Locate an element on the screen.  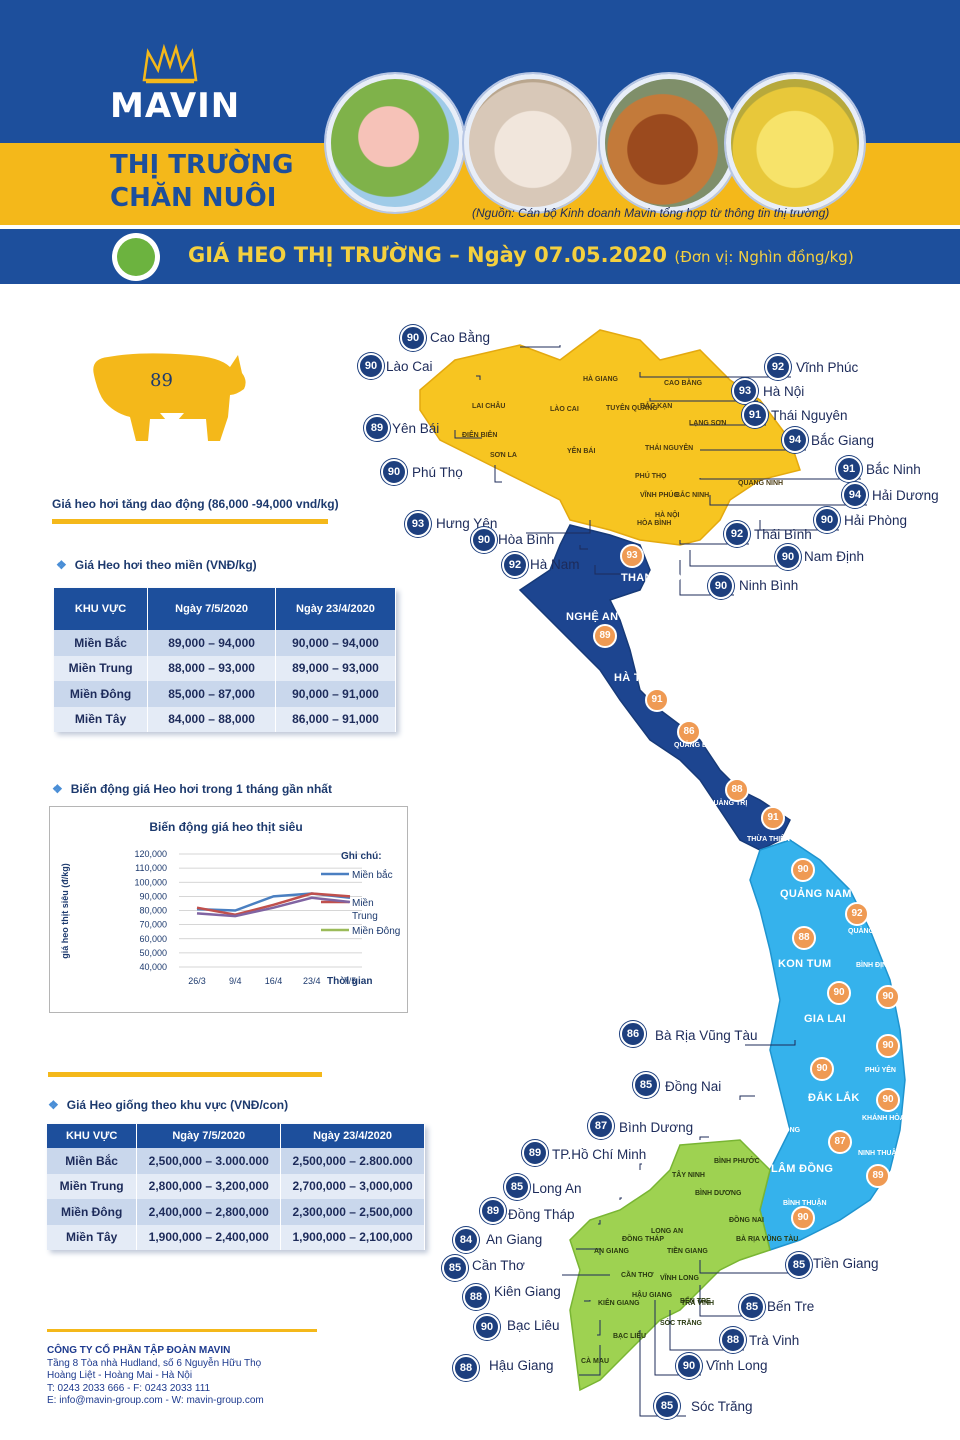
map-province-label: BẮC KẠN is located at coordinates (656, 406).